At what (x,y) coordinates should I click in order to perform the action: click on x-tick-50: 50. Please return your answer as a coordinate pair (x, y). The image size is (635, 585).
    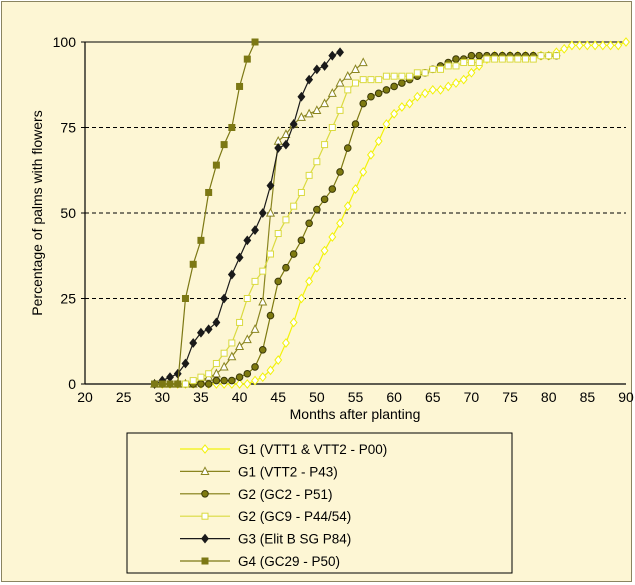
    Looking at the image, I should click on (317, 397).